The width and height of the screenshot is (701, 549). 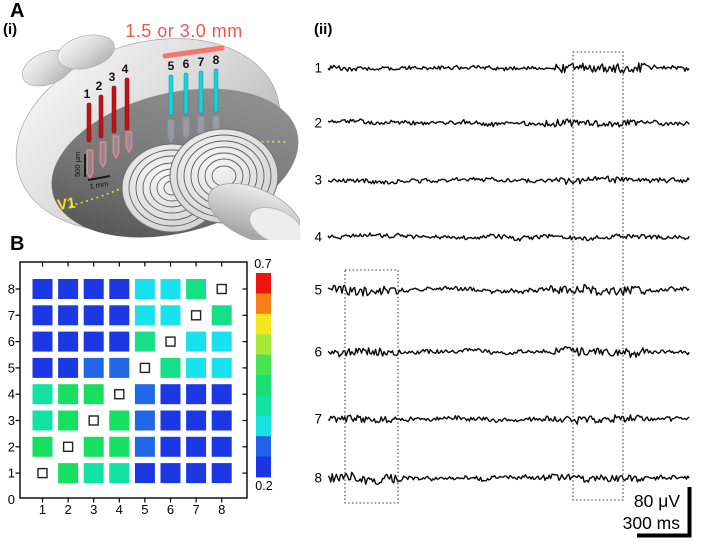 What do you see at coordinates (42, 509) in the screenshot?
I see `x-tick-label: 1` at bounding box center [42, 509].